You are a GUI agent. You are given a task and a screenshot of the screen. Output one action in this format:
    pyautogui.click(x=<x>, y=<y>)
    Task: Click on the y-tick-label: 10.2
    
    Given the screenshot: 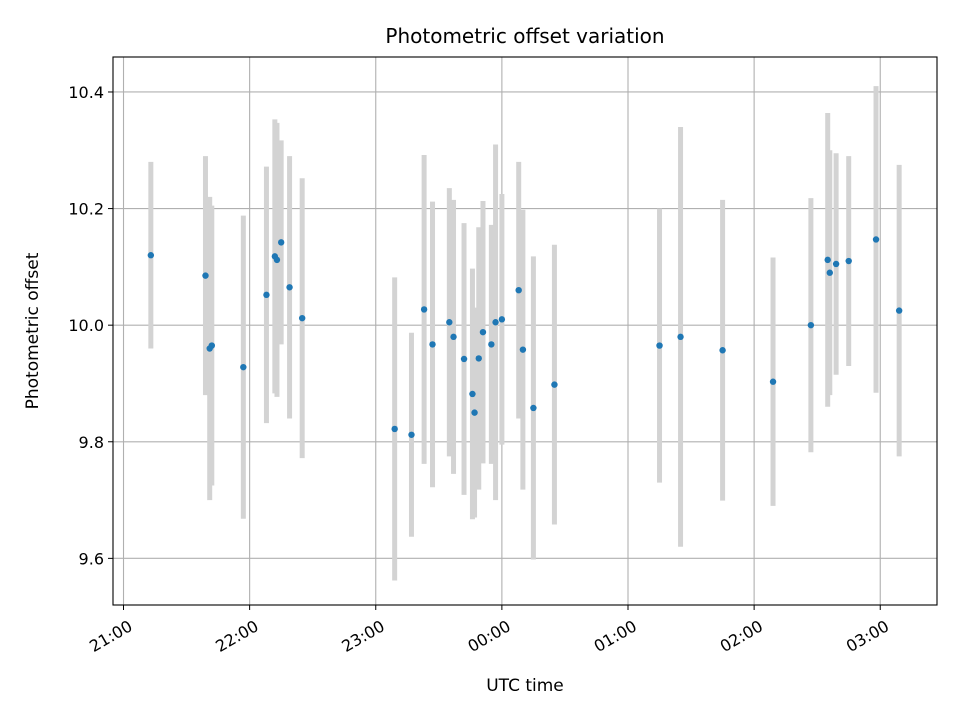 What is the action you would take?
    pyautogui.click(x=86, y=209)
    